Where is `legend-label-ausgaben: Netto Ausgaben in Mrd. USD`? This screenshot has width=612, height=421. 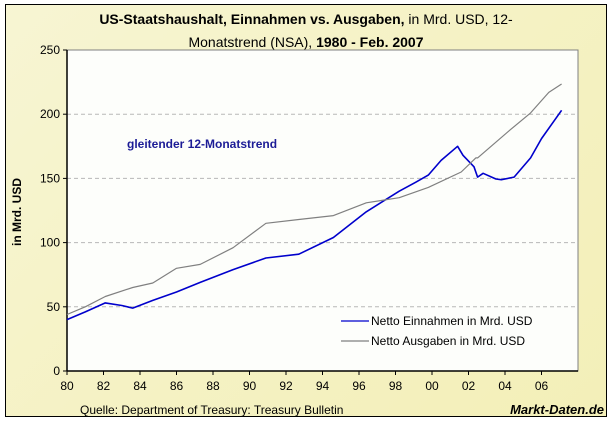 legend-label-ausgaben: Netto Ausgaben in Mrd. USD is located at coordinates (448, 341).